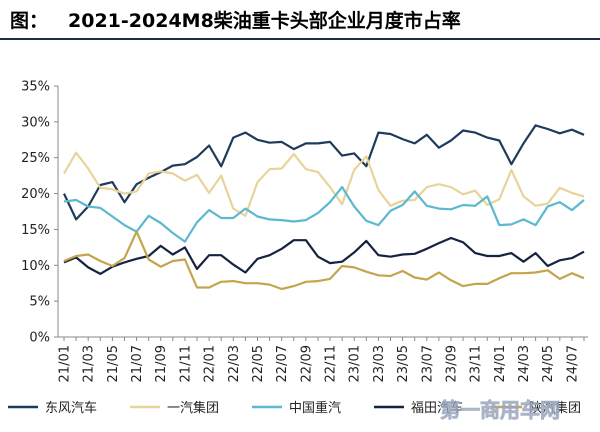 The height and width of the screenshot is (432, 600). Describe the element at coordinates (427, 363) in the screenshot. I see `x-tick-label: 23/07` at that location.